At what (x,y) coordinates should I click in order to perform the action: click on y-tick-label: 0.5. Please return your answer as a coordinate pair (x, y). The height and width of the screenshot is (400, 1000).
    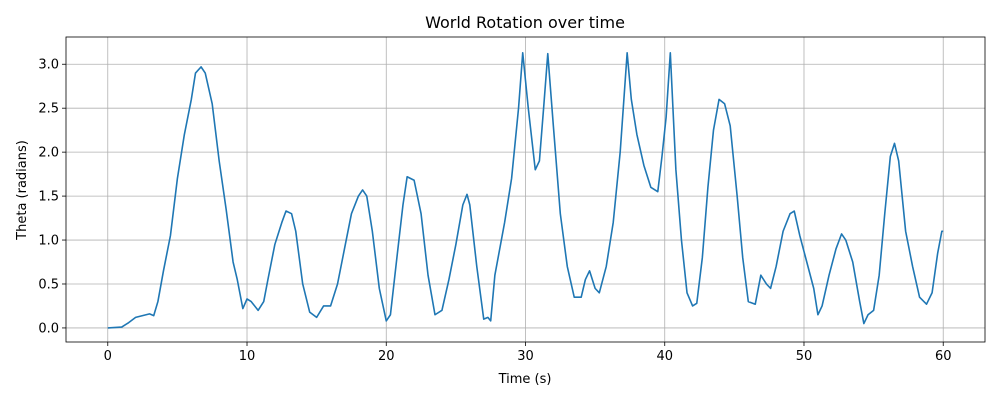
    Looking at the image, I should click on (48, 284).